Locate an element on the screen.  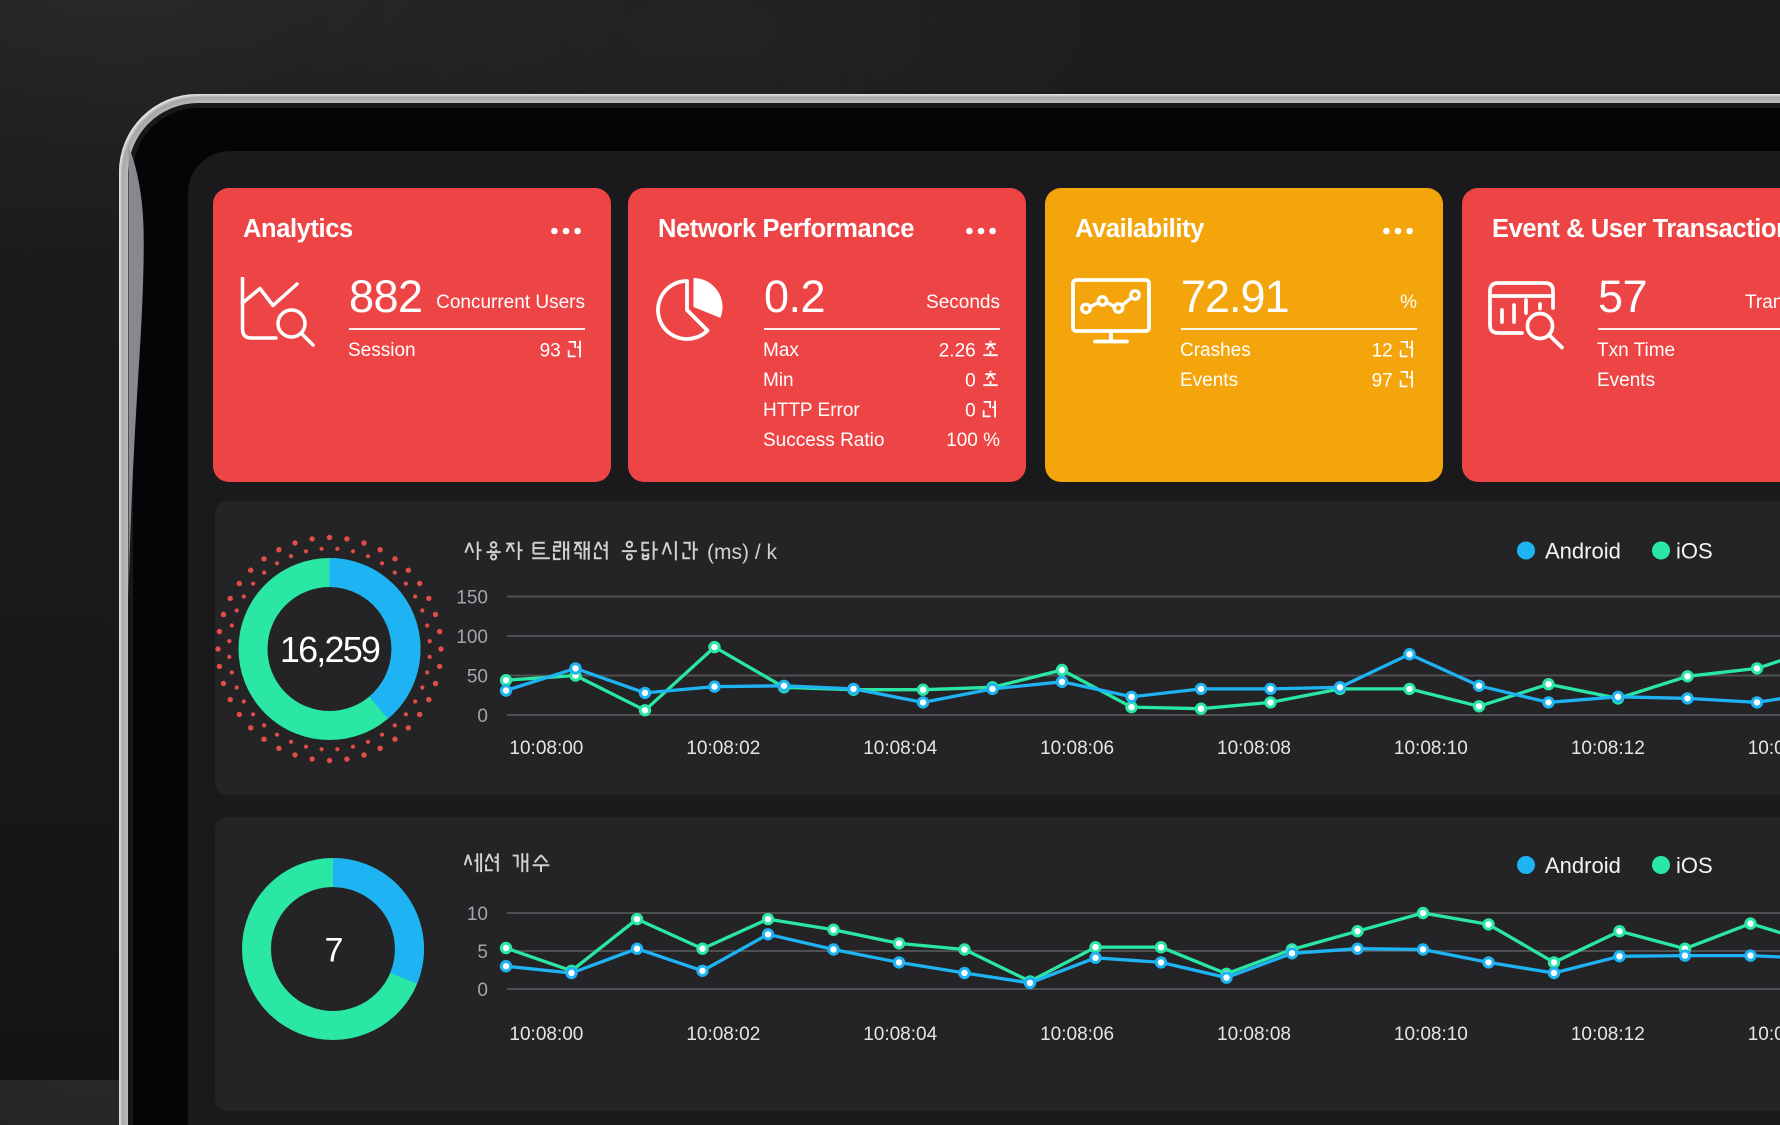
svg-text: 150 is located at coordinates (472, 598).